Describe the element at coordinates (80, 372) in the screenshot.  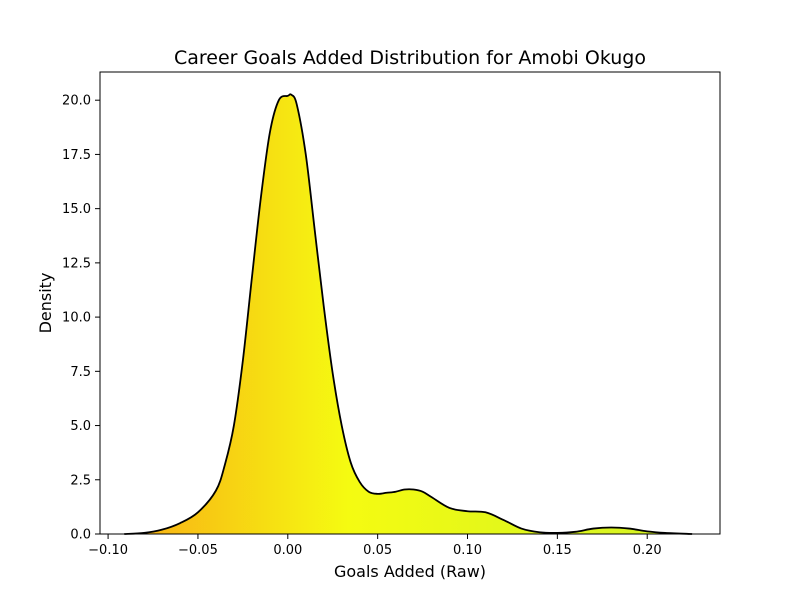
I see `y-tick-label: 7.5` at that location.